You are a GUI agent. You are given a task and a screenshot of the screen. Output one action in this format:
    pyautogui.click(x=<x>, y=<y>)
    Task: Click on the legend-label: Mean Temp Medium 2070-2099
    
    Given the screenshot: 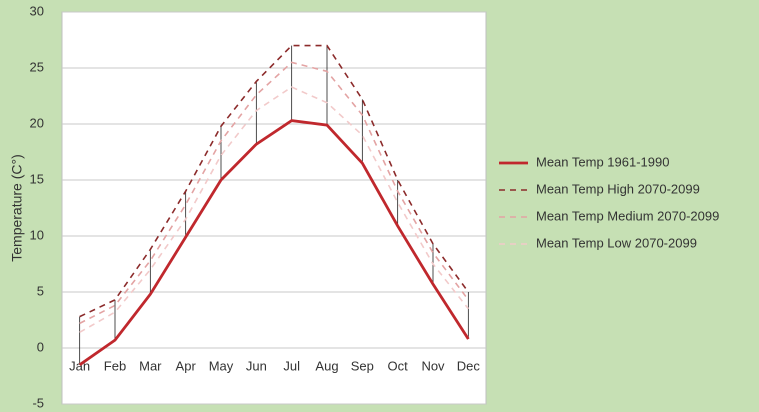 What is the action you would take?
    pyautogui.click(x=627, y=215)
    